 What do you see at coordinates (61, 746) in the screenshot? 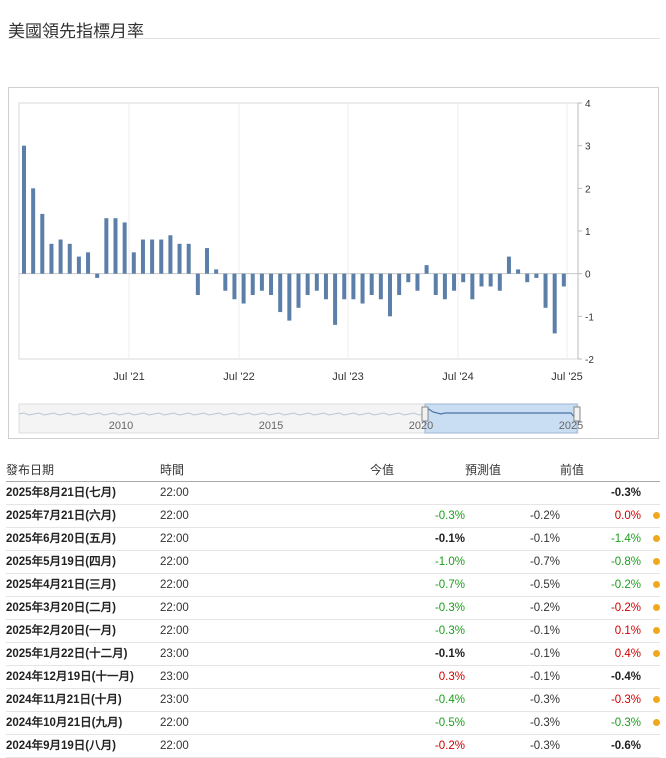
I see `row-date: 2024年9月19日(八月)` at bounding box center [61, 746].